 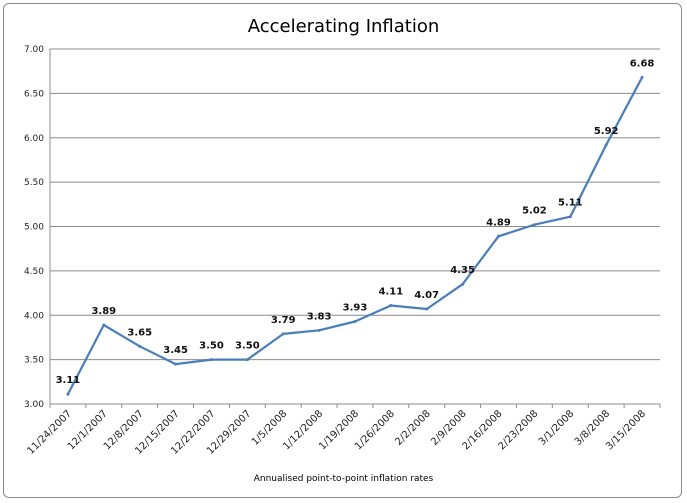 I want to click on y-tick-label: 3.00, so click(x=34, y=405).